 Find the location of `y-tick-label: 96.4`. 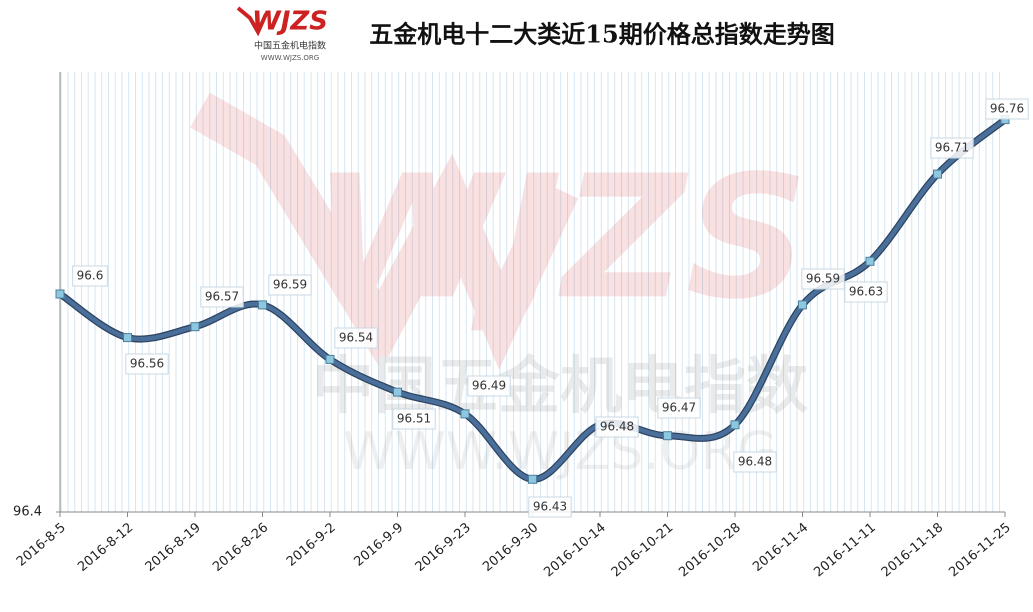

y-tick-label: 96.4 is located at coordinates (27, 512).